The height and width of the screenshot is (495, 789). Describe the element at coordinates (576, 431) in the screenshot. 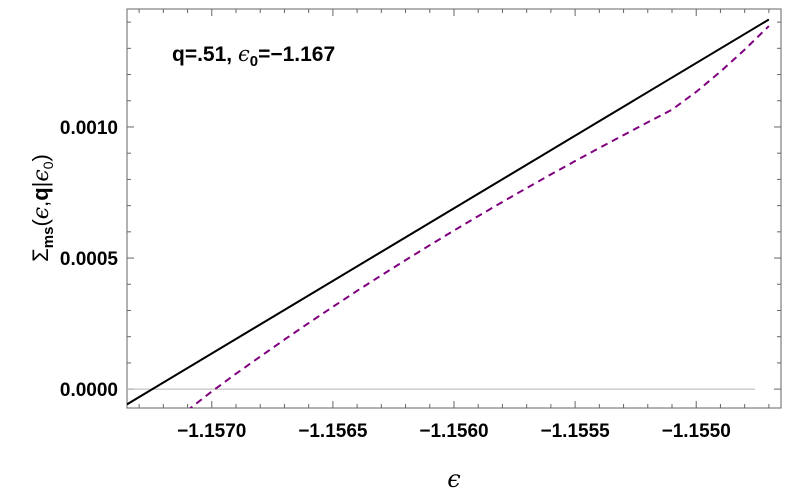

I see `x-tick-label: −1.1555` at that location.